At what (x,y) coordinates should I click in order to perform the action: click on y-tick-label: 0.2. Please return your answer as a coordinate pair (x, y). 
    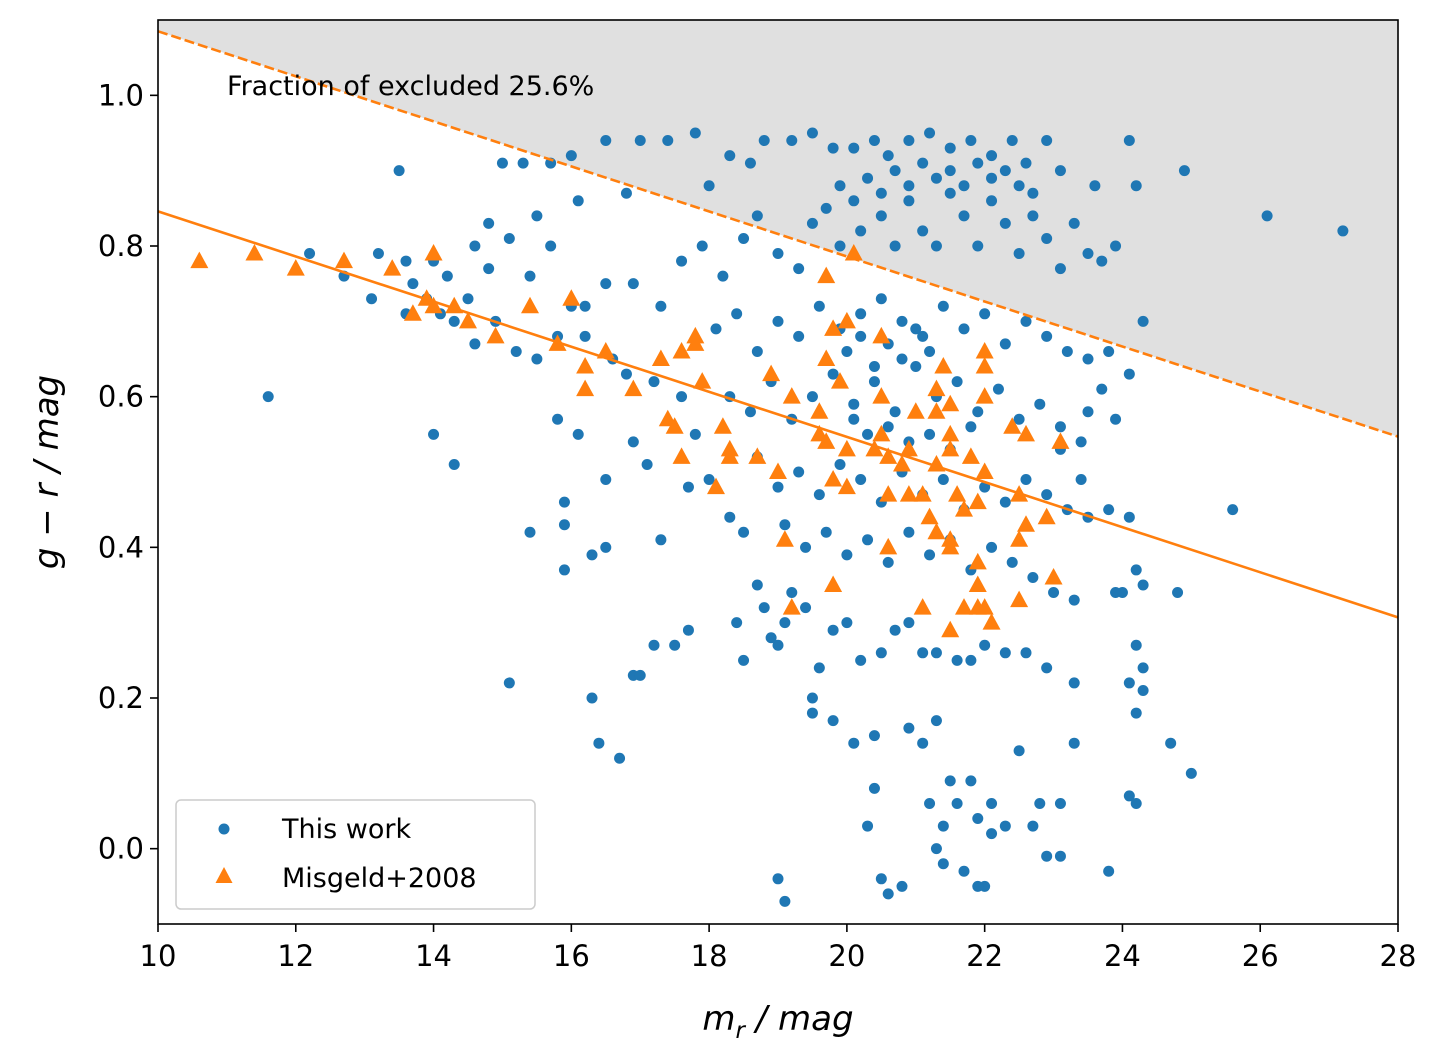
    Looking at the image, I should click on (121, 698).